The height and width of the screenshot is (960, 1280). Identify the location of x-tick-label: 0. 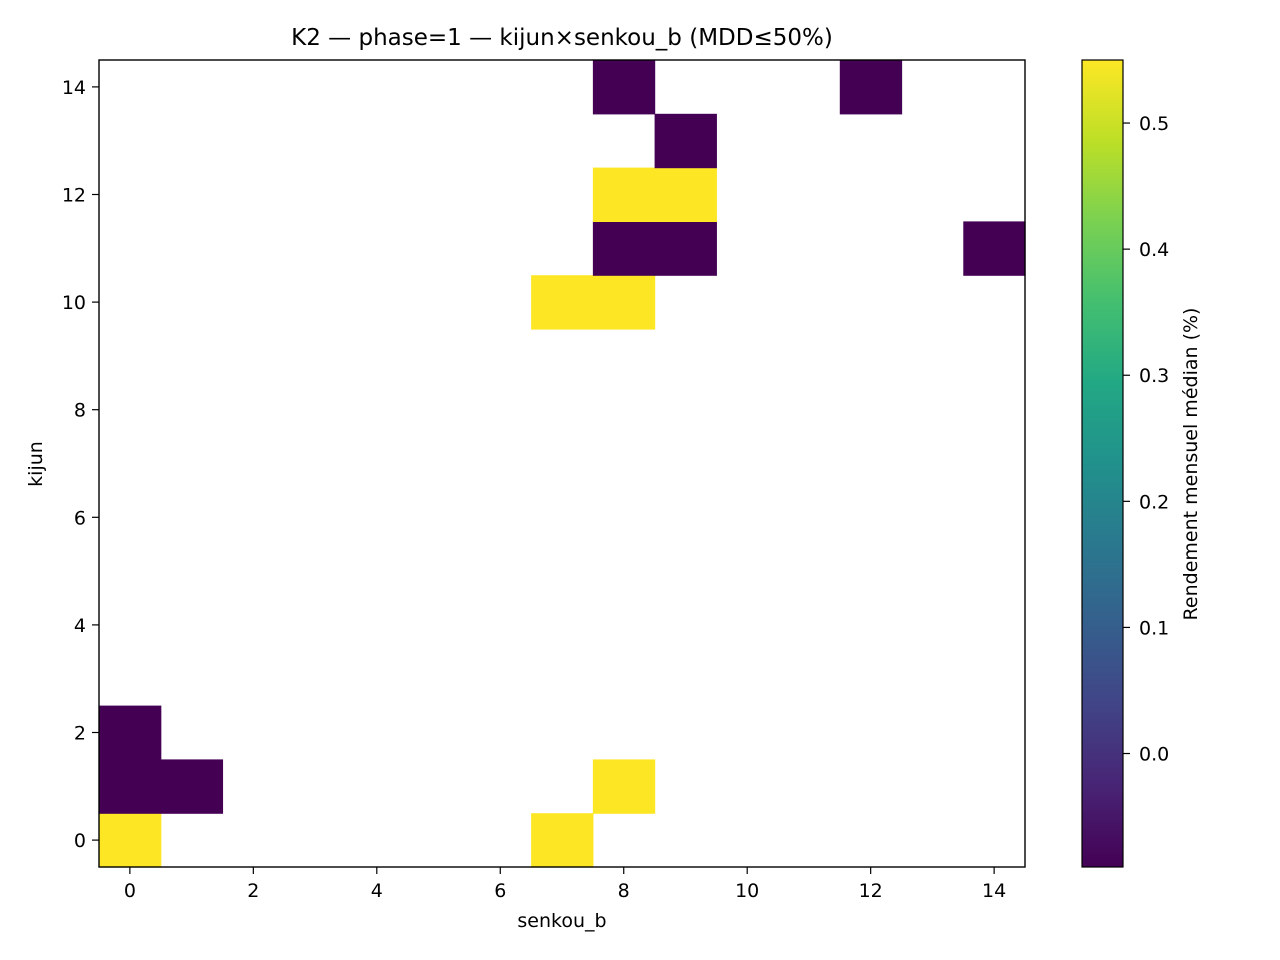
(130, 891).